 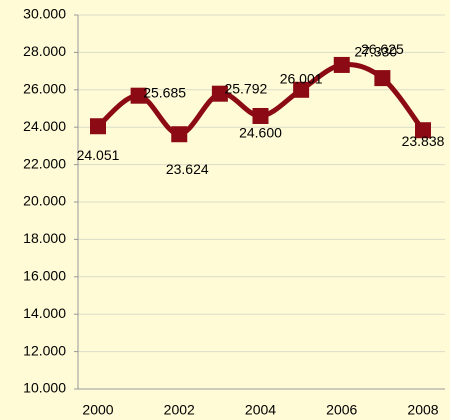 I want to click on data-label: 24.600, so click(x=260, y=133).